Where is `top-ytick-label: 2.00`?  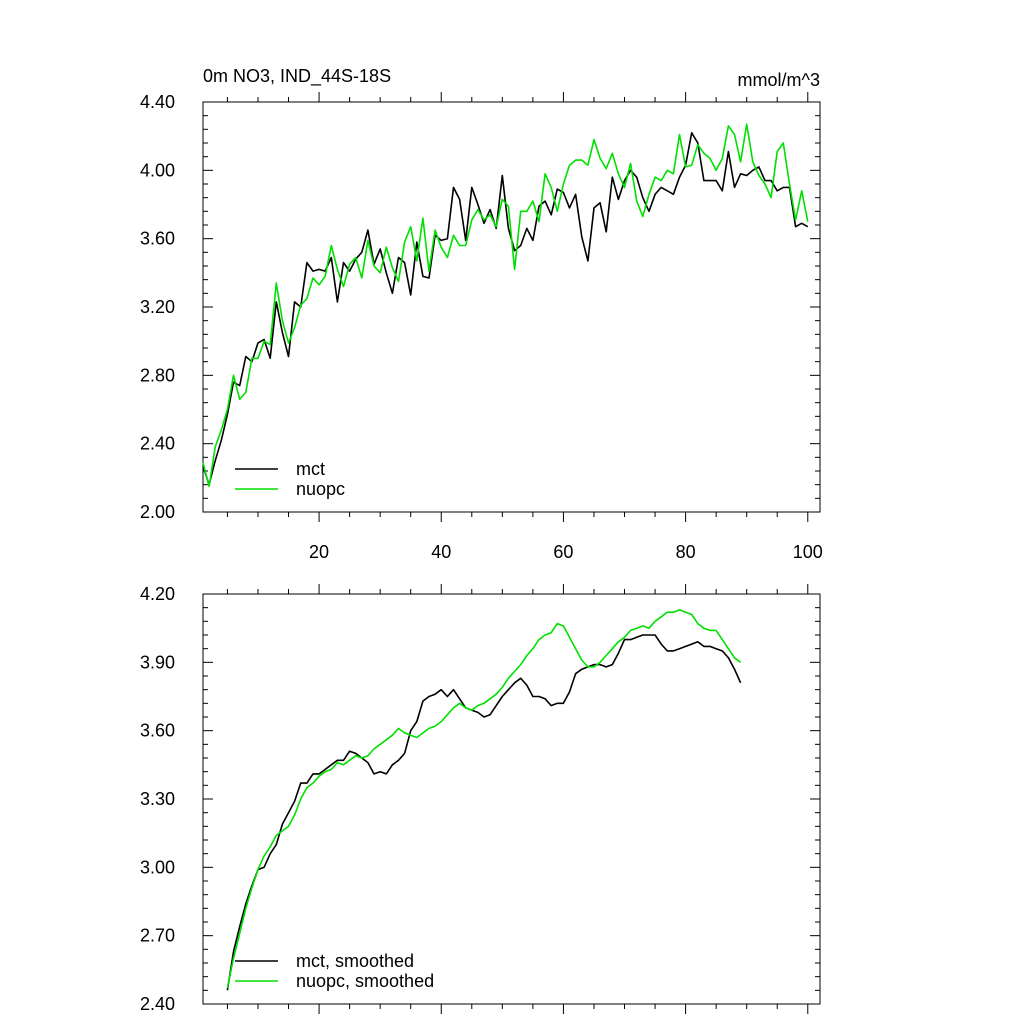
top-ytick-label: 2.00 is located at coordinates (157, 512).